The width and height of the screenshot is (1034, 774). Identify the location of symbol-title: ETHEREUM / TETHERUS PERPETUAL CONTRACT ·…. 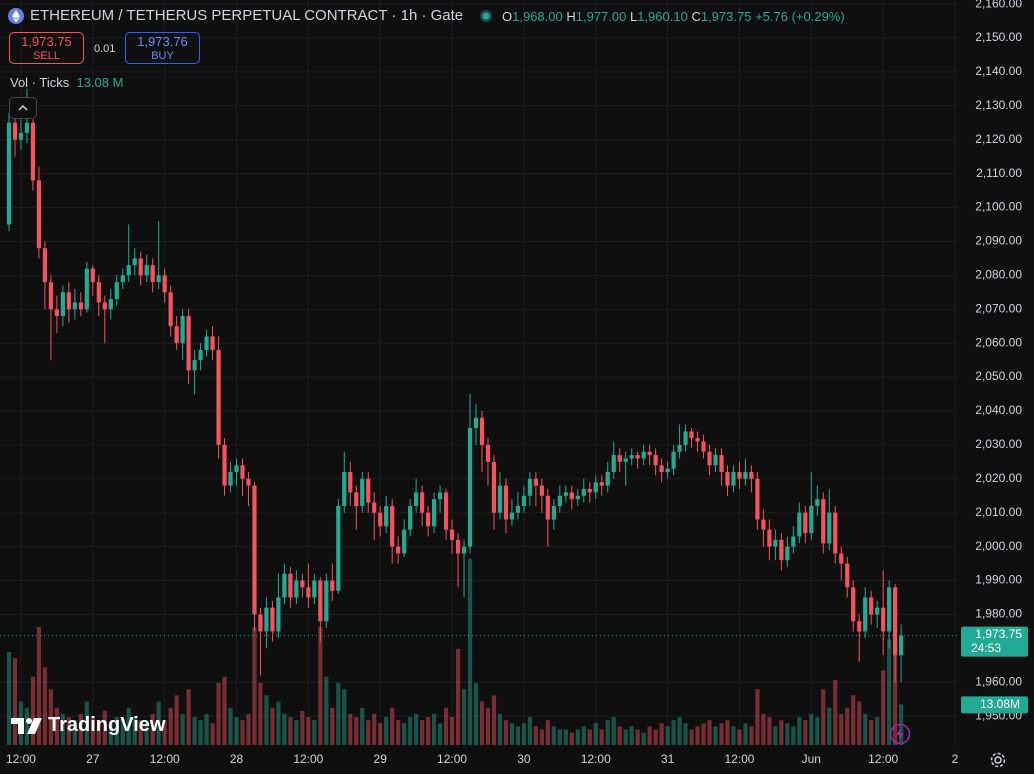
(247, 15).